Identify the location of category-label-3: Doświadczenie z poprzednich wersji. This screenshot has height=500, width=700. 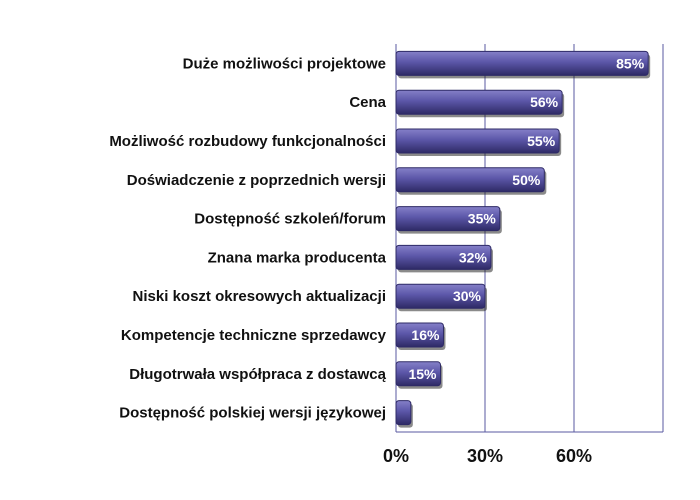
(256, 180).